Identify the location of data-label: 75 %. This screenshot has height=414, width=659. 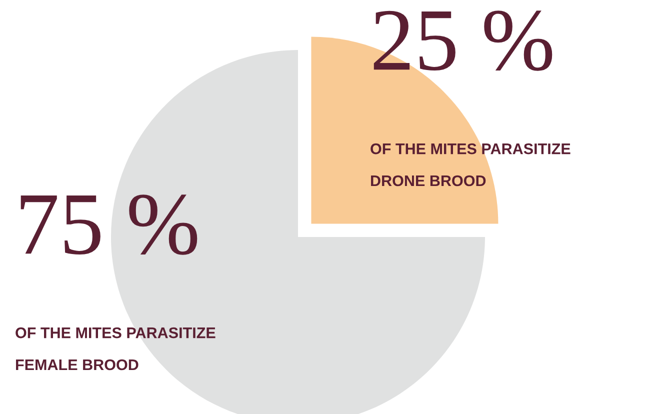
(109, 224).